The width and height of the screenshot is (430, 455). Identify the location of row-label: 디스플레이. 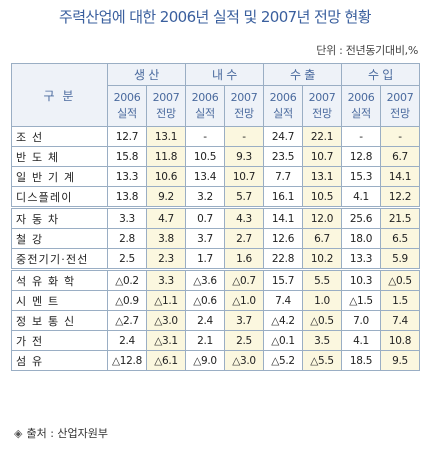
(59, 197).